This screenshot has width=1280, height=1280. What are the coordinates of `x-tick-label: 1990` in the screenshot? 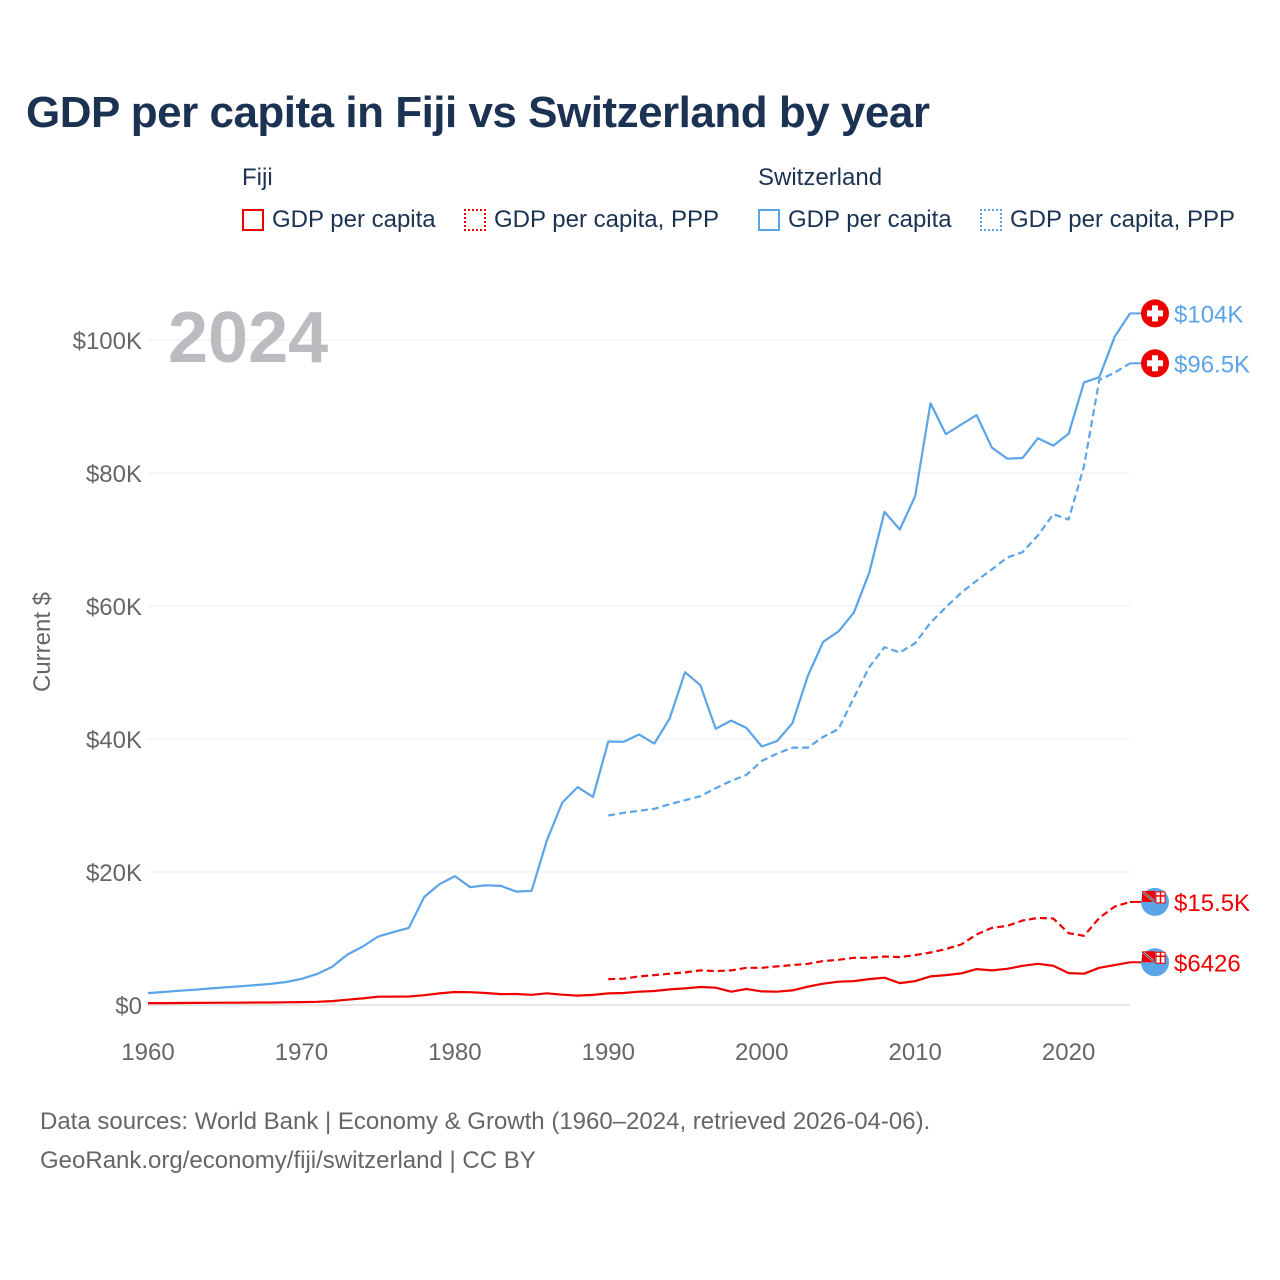 It's located at (608, 1052).